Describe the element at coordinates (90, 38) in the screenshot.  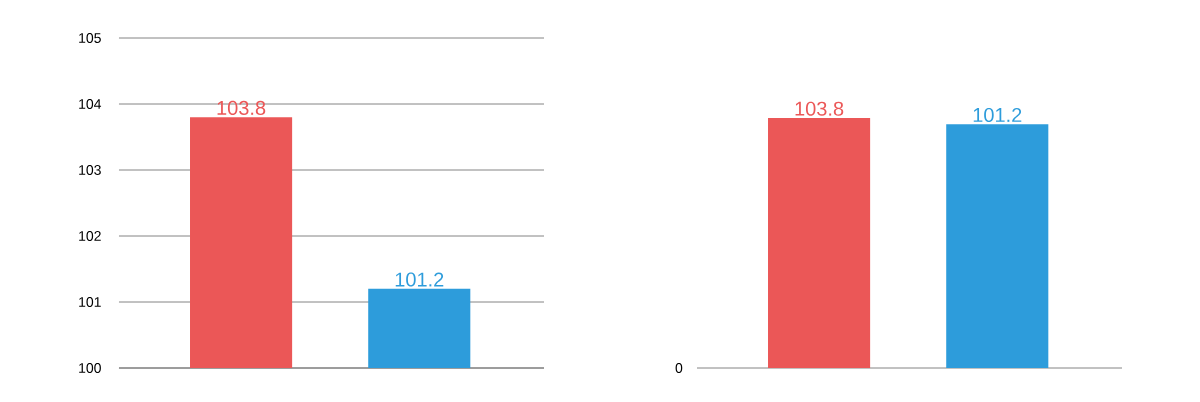
I see `y-tick-label: 105` at that location.